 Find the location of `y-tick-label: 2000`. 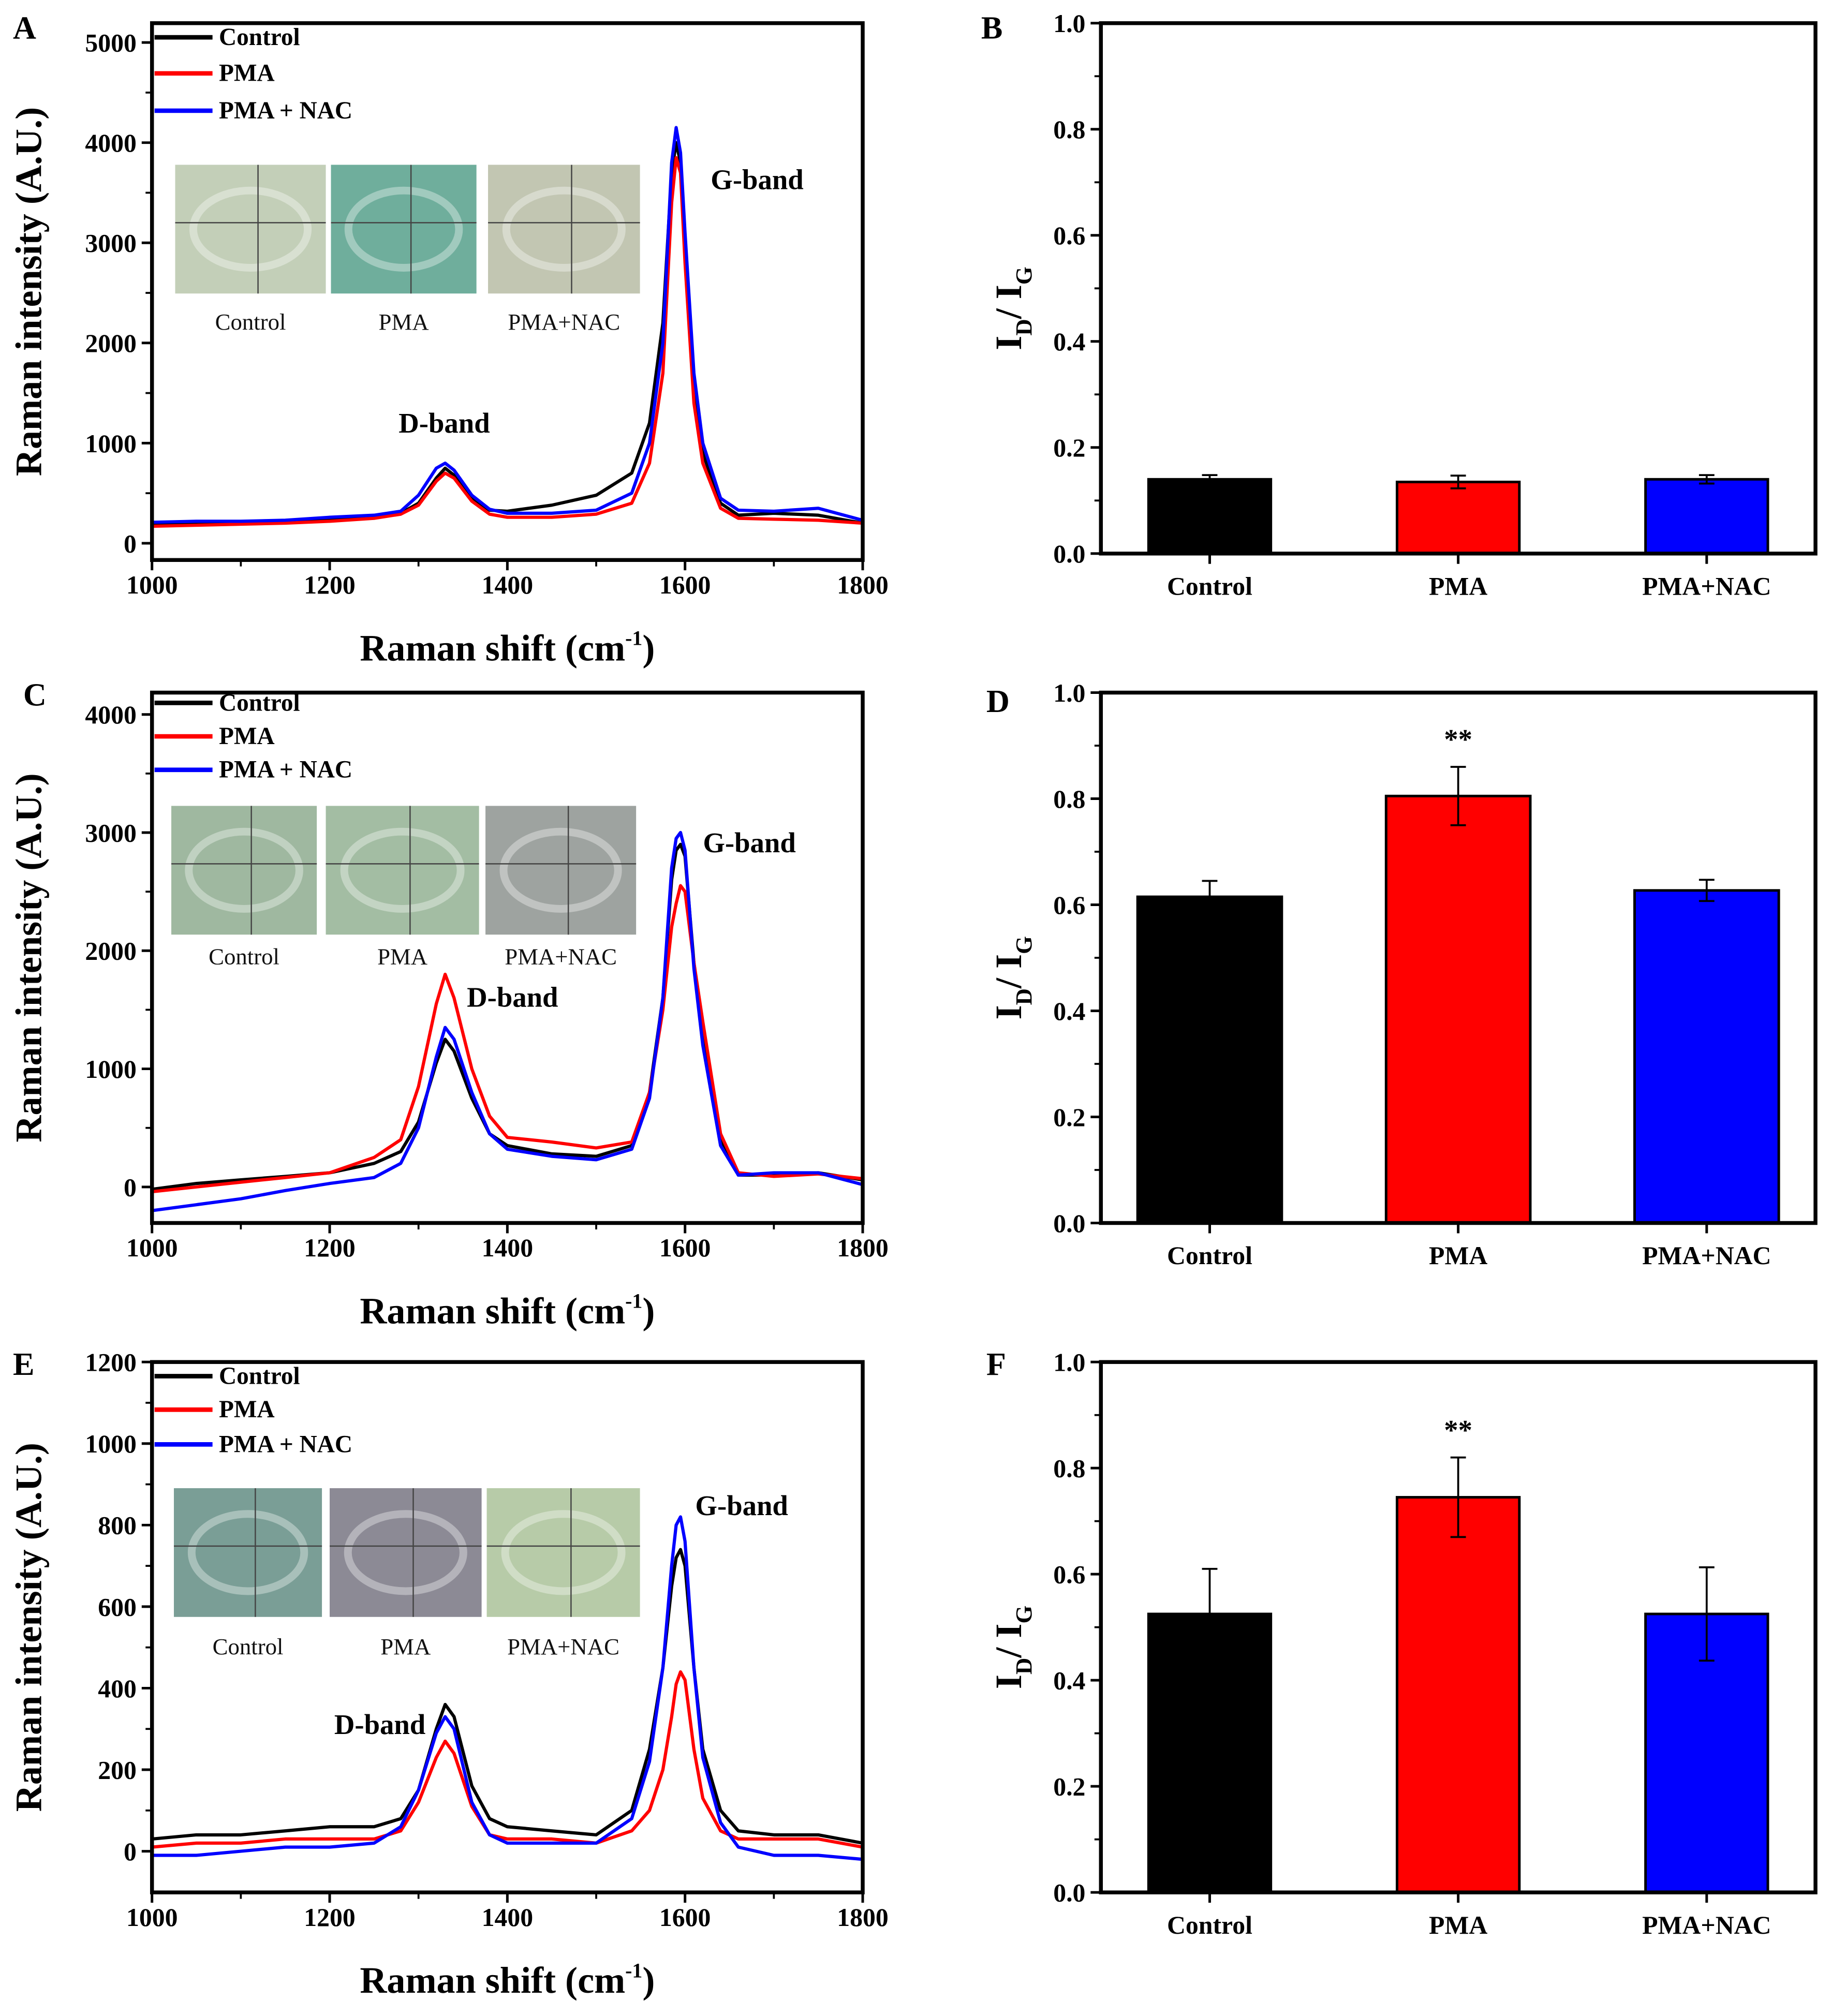

y-tick-label: 2000 is located at coordinates (111, 951).